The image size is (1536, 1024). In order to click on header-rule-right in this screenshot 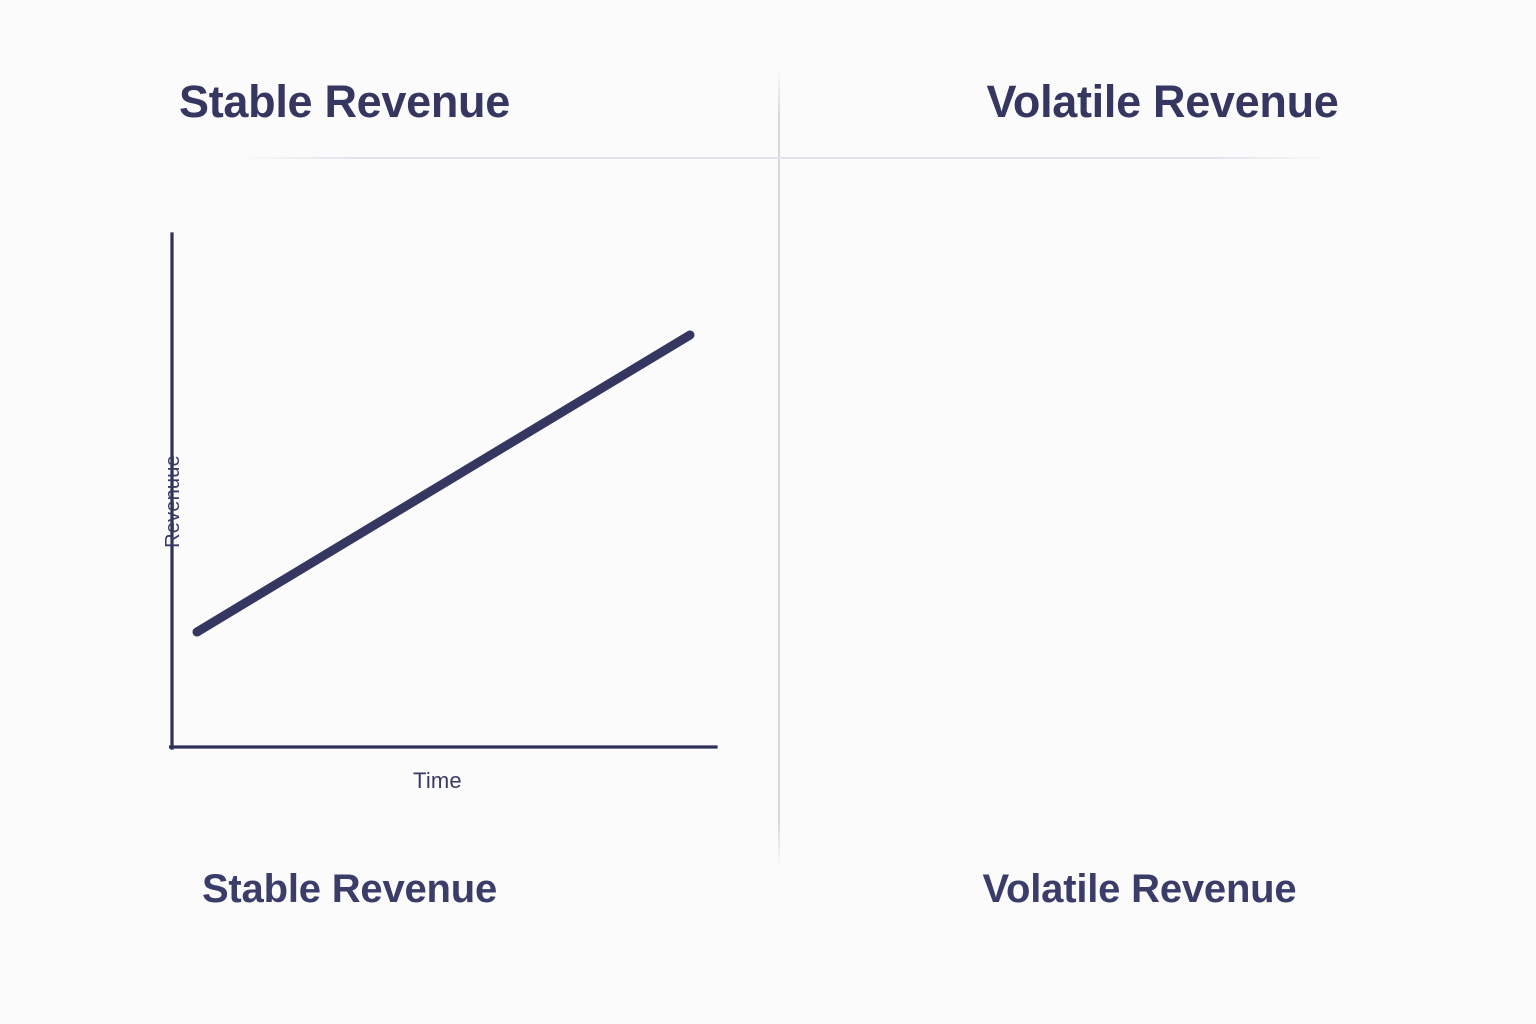, I will do `click(1056, 158)`.